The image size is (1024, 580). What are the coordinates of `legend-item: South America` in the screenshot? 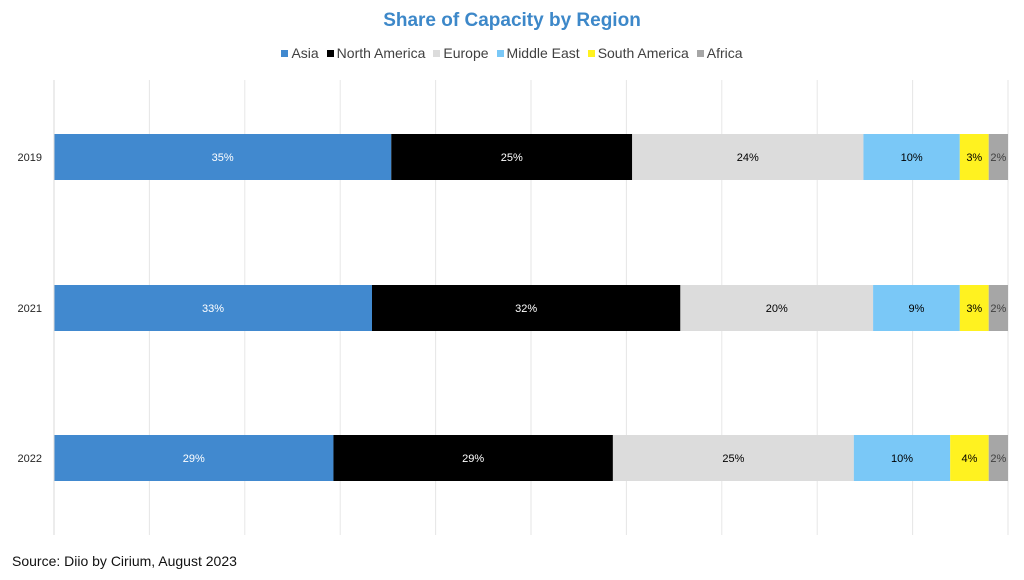 It's located at (638, 53).